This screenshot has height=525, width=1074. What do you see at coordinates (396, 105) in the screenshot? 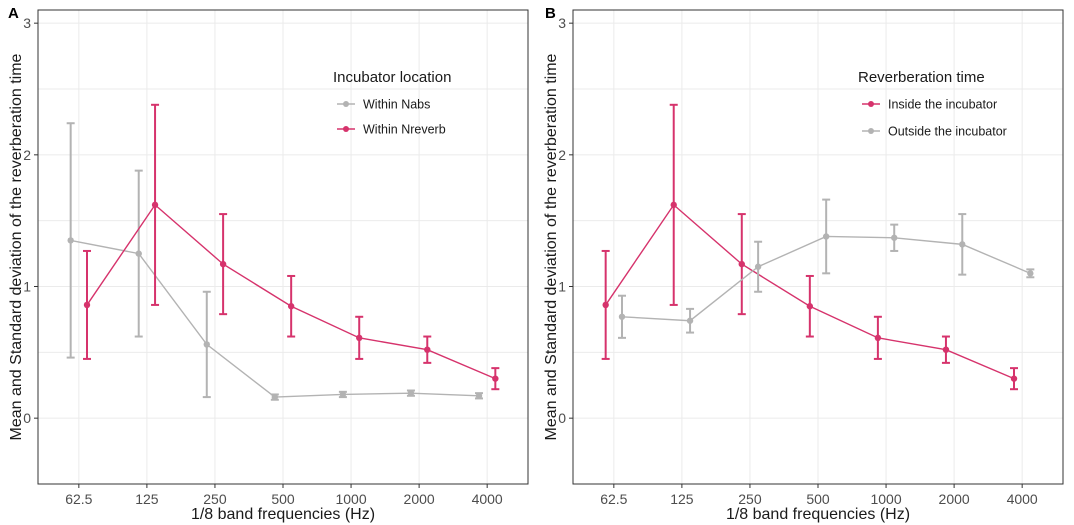
I see `legend-label: Within Nabs` at bounding box center [396, 105].